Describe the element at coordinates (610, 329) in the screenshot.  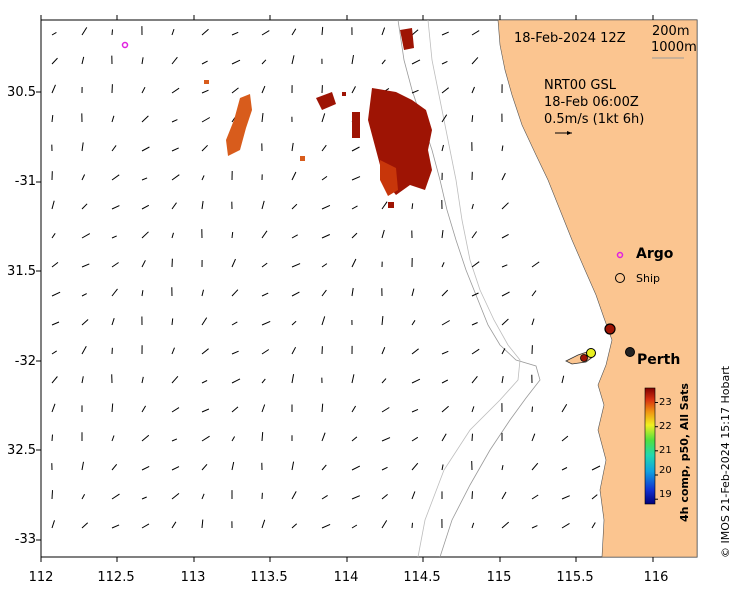
I see `ship-marker` at that location.